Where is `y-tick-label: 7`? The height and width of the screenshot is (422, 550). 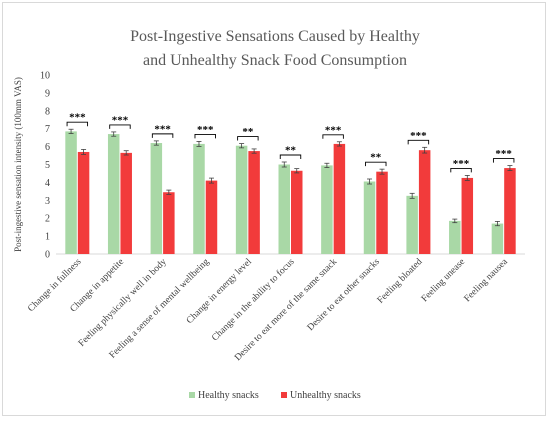
y-tick-label: 7 is located at coordinates (47, 129).